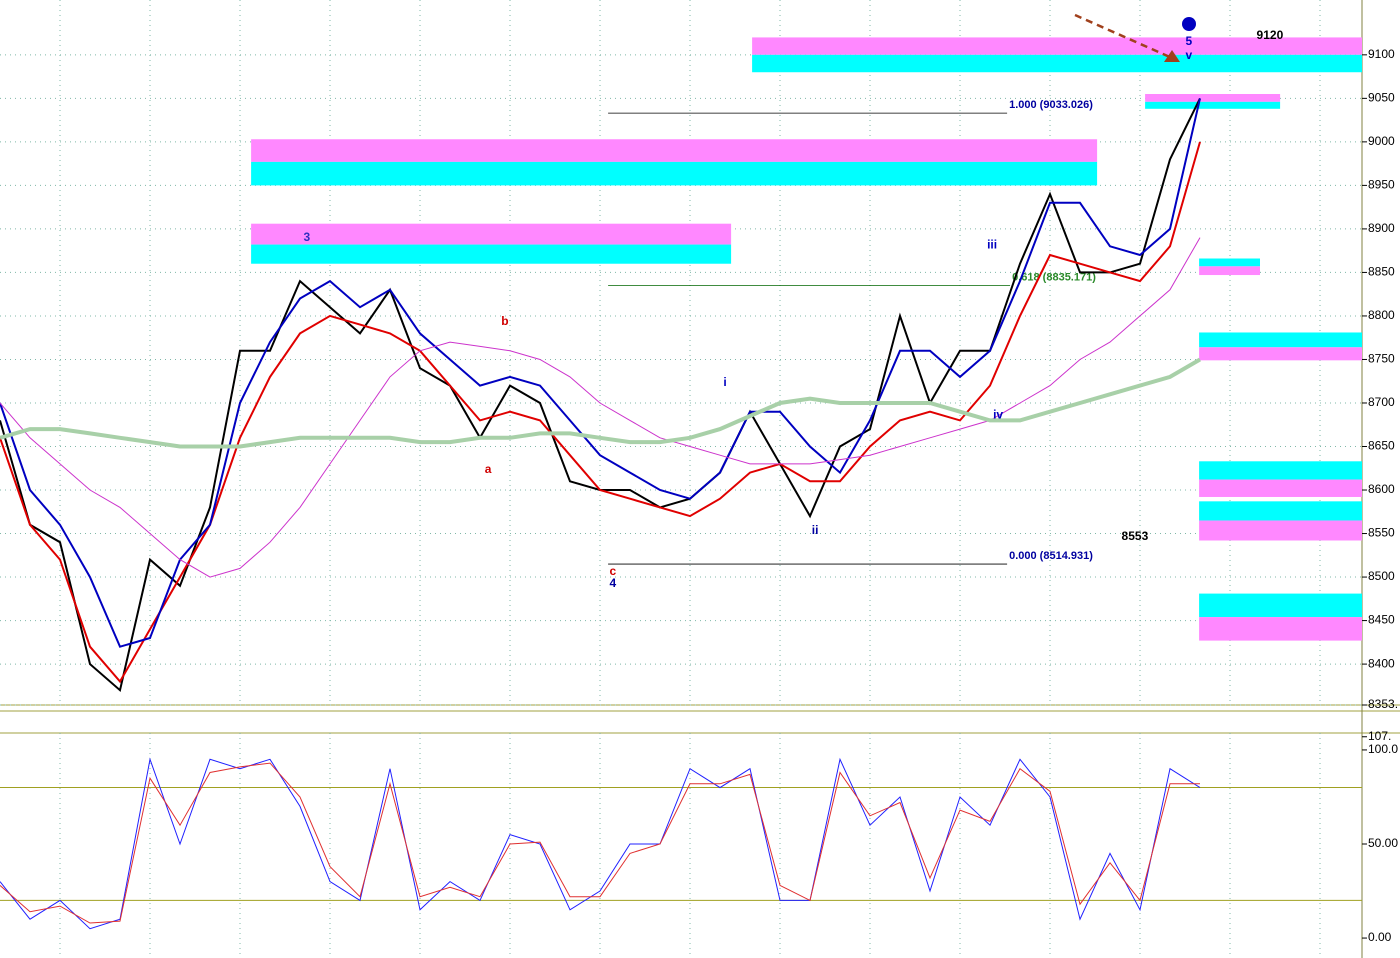 The image size is (1400, 958). I want to click on y-tick-label: 8650, so click(1381, 446).